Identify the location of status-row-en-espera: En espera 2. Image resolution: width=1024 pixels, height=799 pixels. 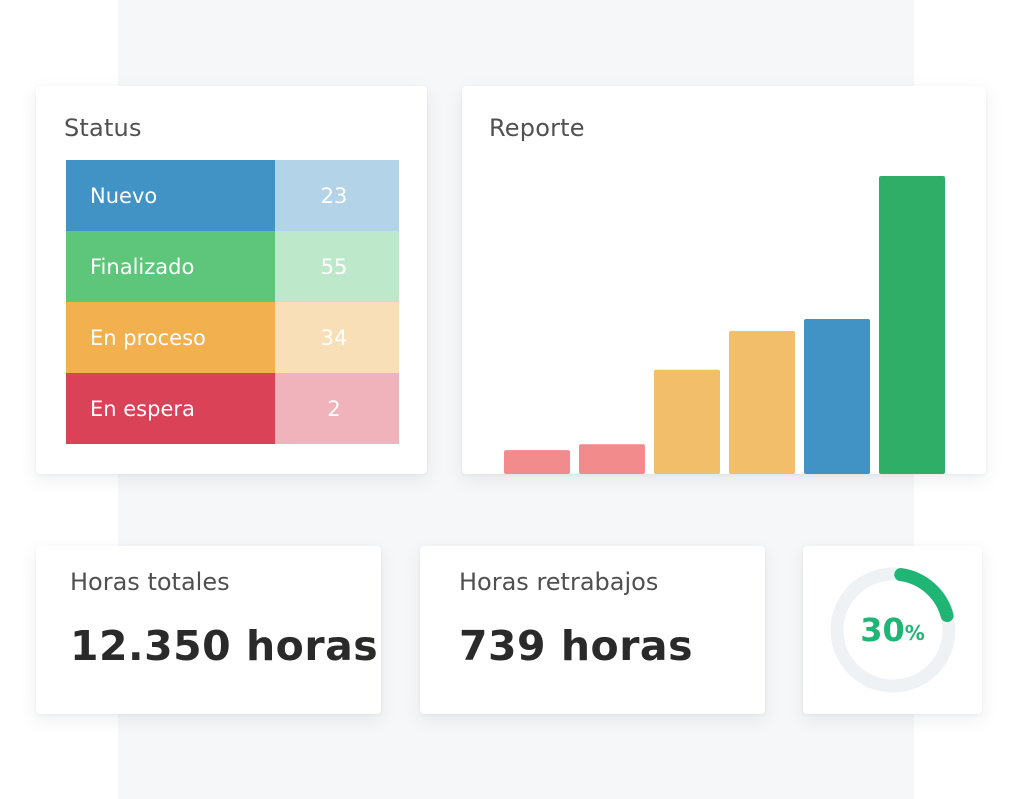
(232, 408).